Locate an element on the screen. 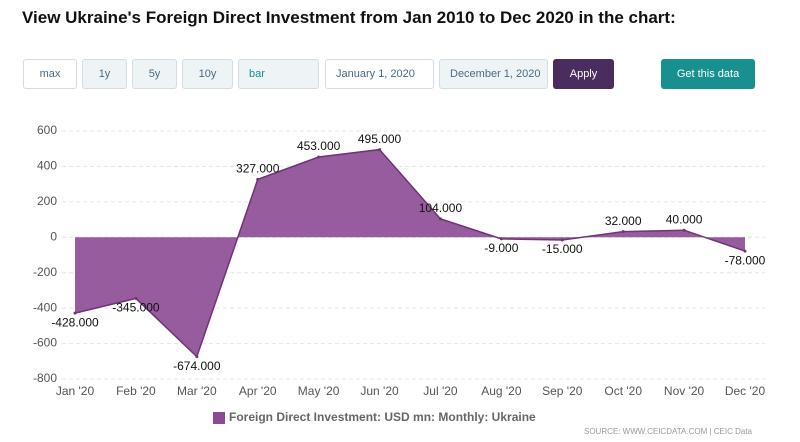 The image size is (800, 442). y-tick-label: 600 is located at coordinates (47, 130).